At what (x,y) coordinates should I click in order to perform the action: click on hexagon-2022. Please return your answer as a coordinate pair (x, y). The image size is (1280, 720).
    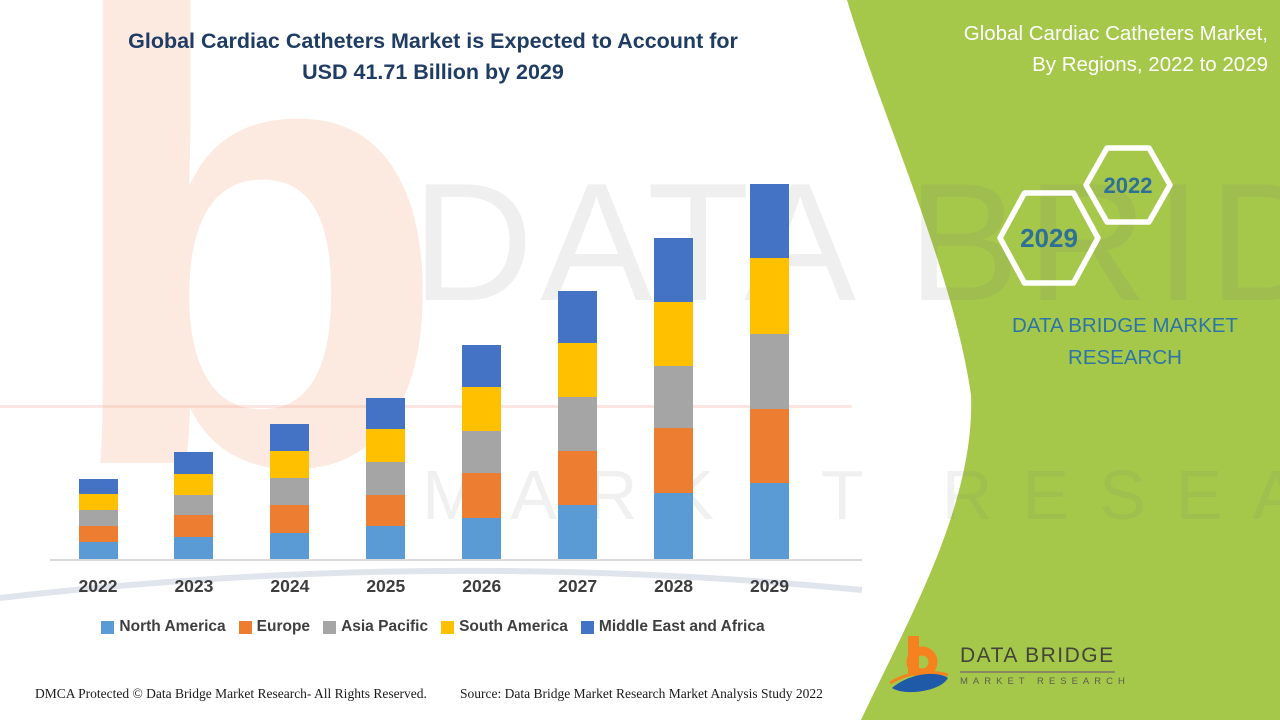
    Looking at the image, I should click on (1128, 185).